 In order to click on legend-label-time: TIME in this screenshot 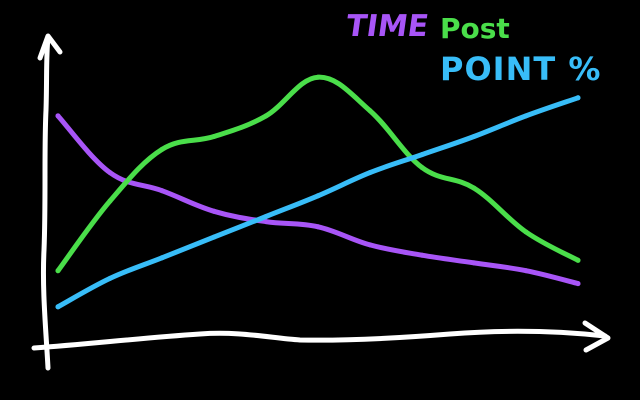, I will do `click(387, 26)`.